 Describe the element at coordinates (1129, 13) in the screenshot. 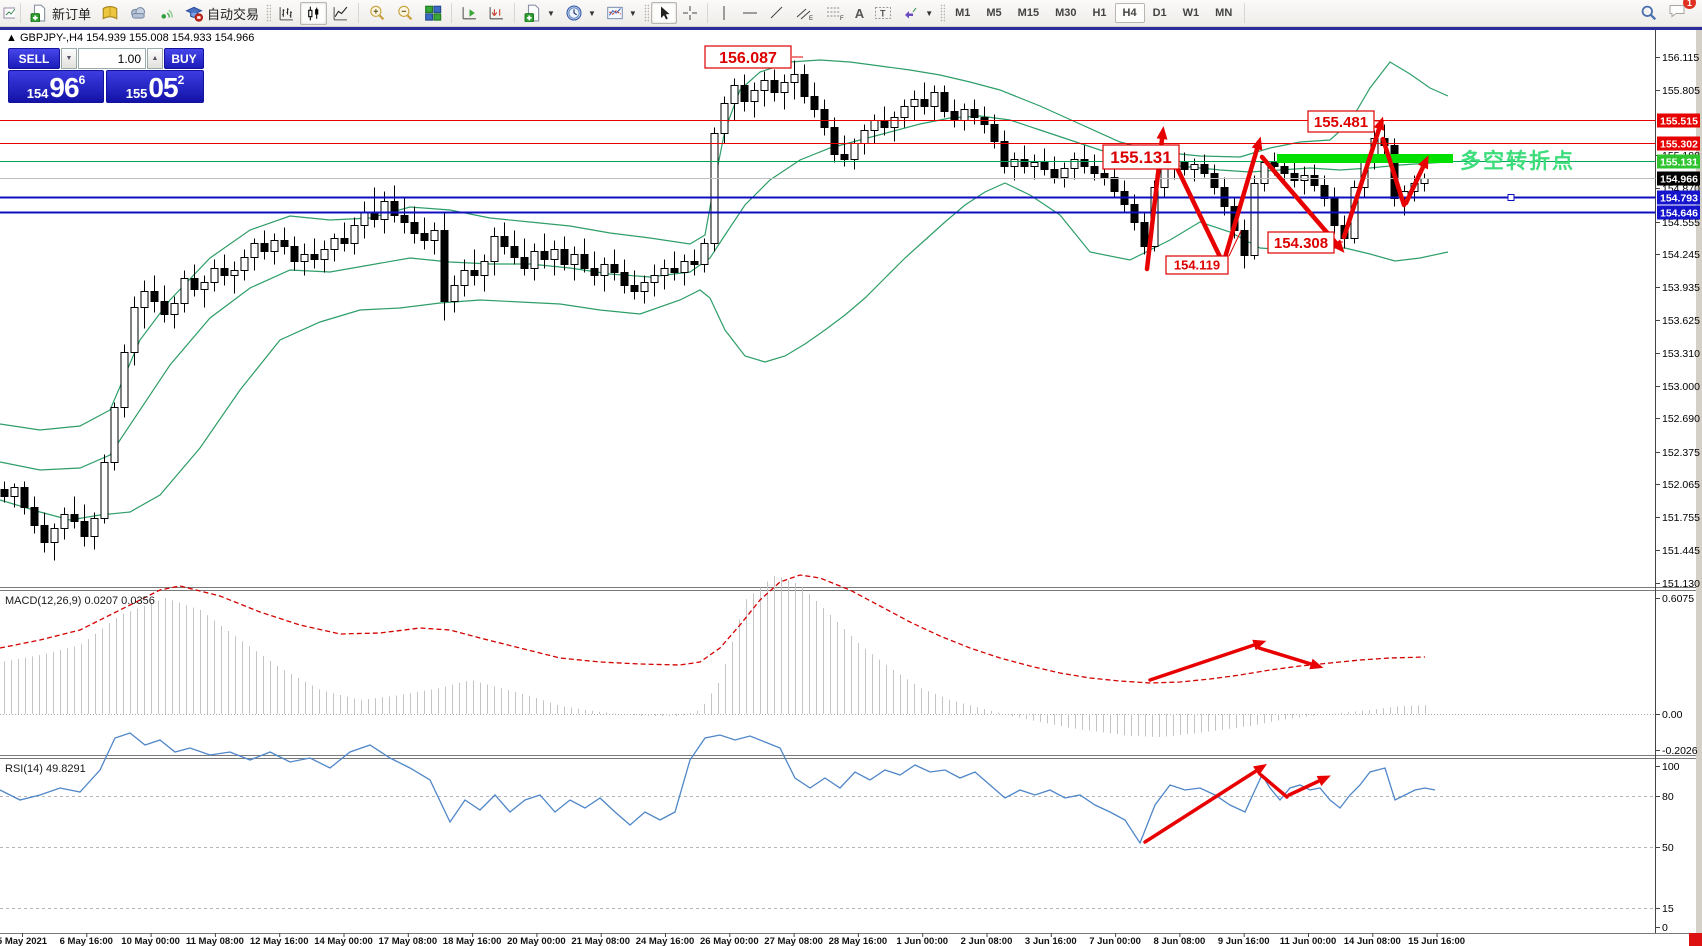

I see `tf-h4-button: H4` at that location.